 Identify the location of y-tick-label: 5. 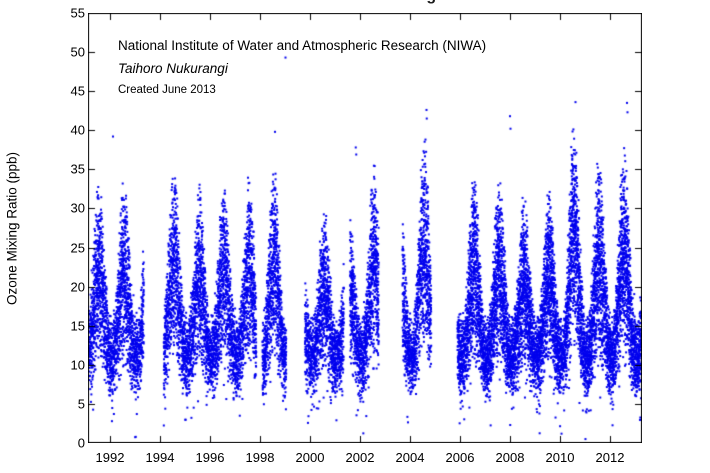
(81, 404).